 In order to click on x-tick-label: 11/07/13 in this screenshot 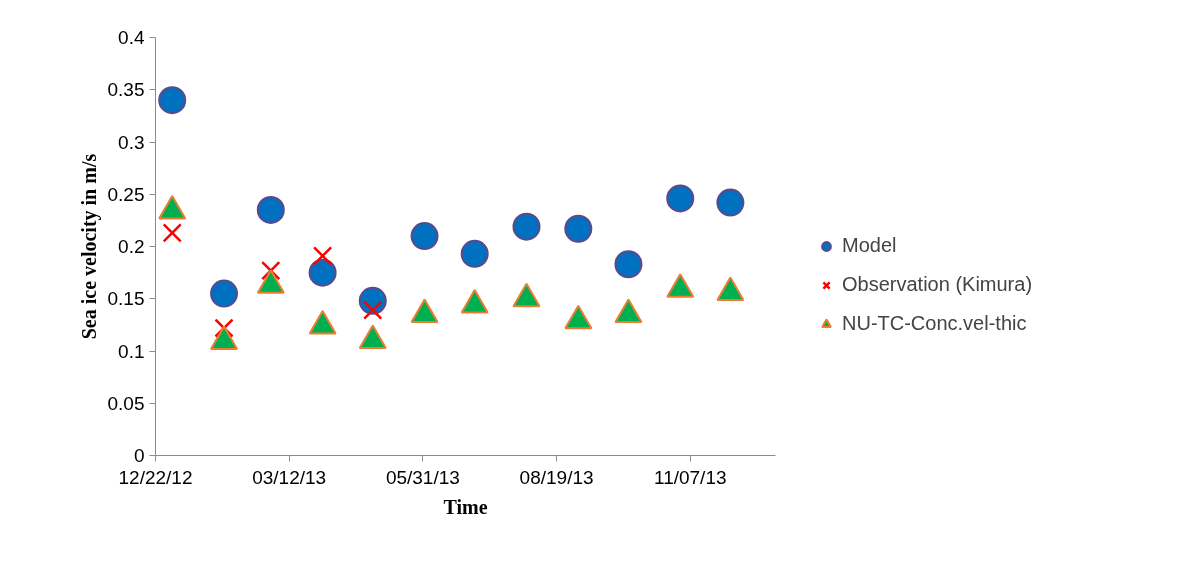, I will do `click(690, 477)`.